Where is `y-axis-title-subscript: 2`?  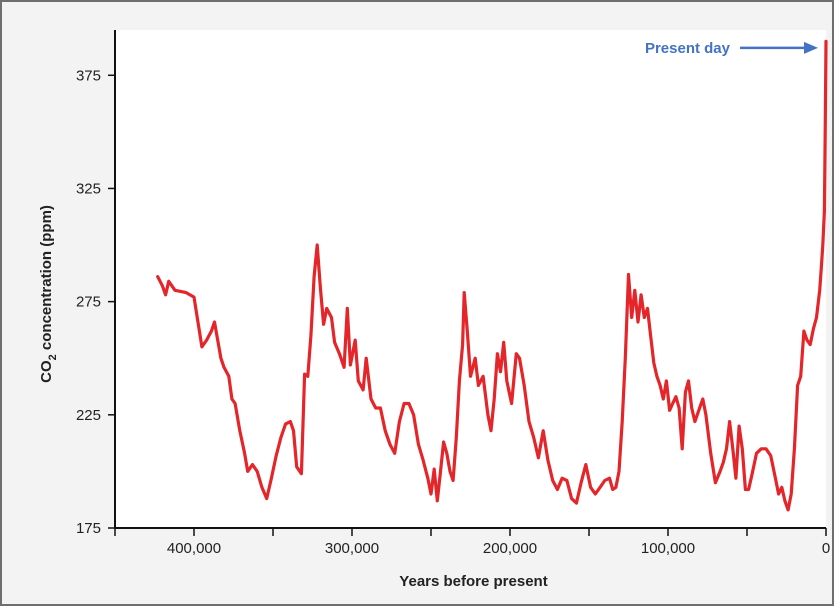
y-axis-title-subscript: 2 is located at coordinates (53, 357).